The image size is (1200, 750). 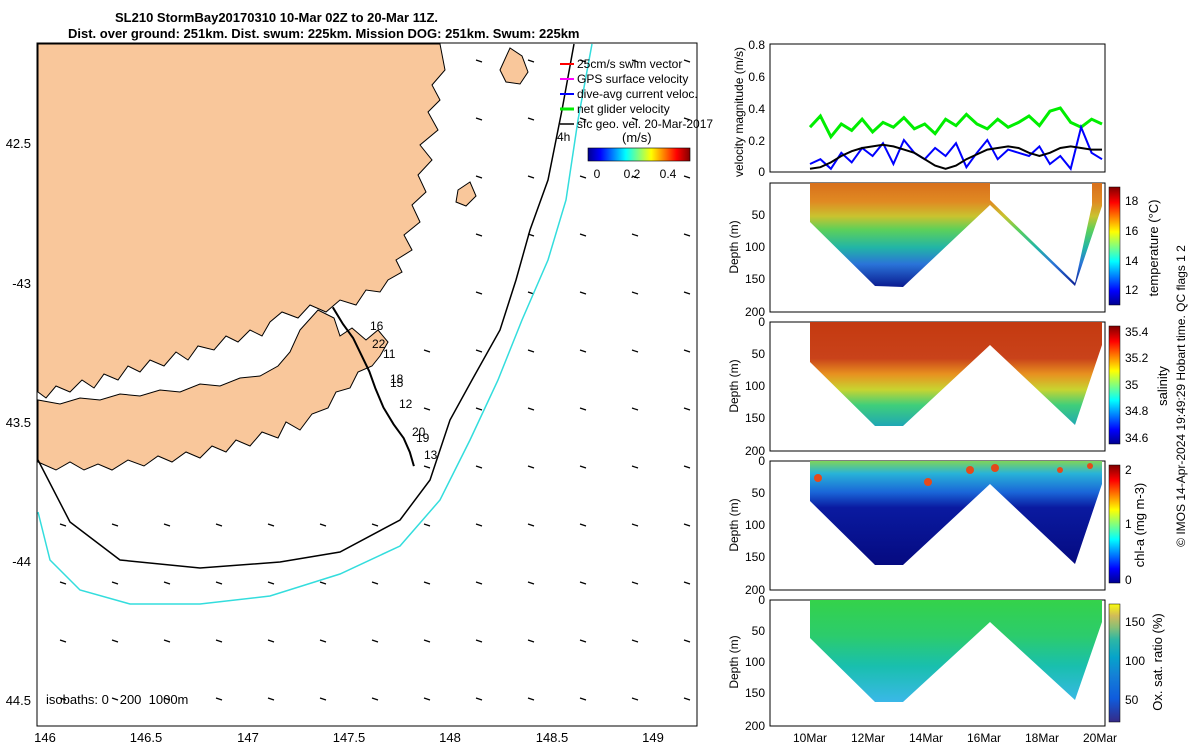 I want to click on colorbar-tick: 150, so click(x=1135, y=622).